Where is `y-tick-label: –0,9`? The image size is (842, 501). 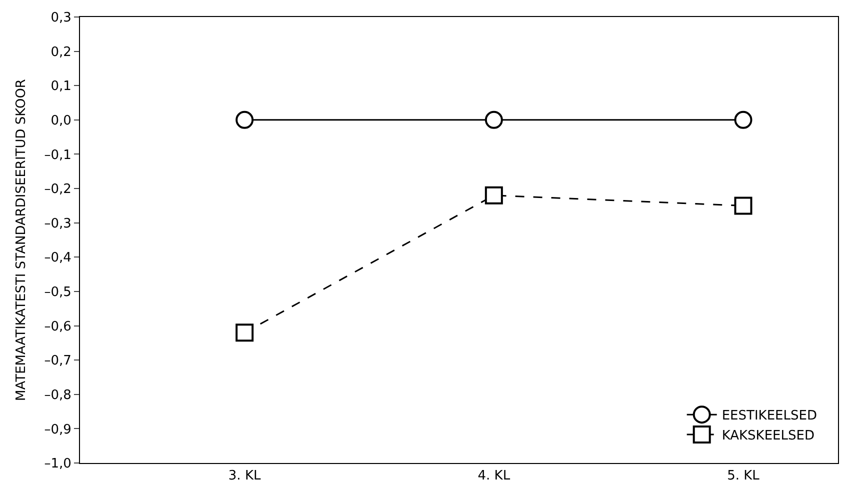
y-tick-label: –0,9 is located at coordinates (58, 430).